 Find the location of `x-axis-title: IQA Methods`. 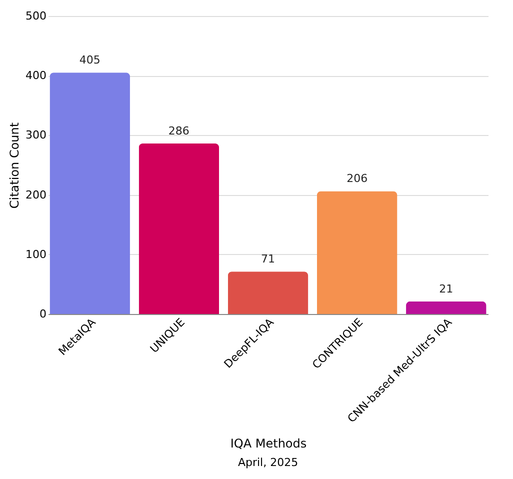

x-axis-title: IQA Methods is located at coordinates (268, 443).